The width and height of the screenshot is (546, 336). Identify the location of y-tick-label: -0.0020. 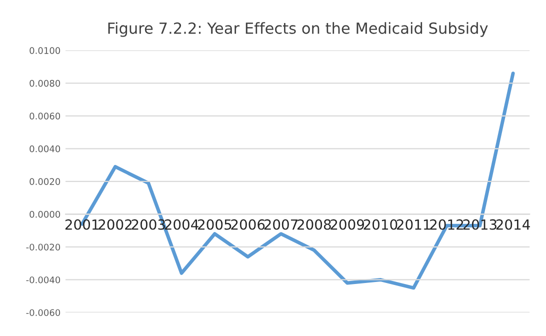
(43, 247).